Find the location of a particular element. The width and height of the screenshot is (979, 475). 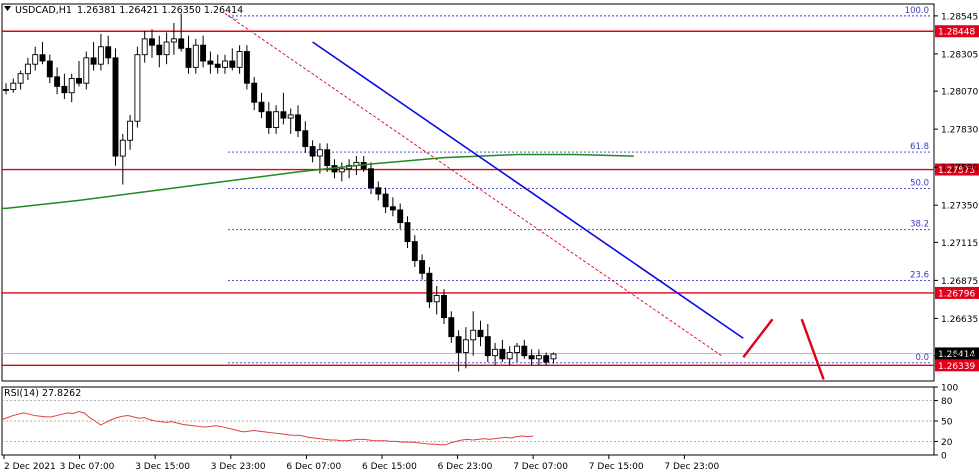

fib-level-label: 0.0 is located at coordinates (922, 358).